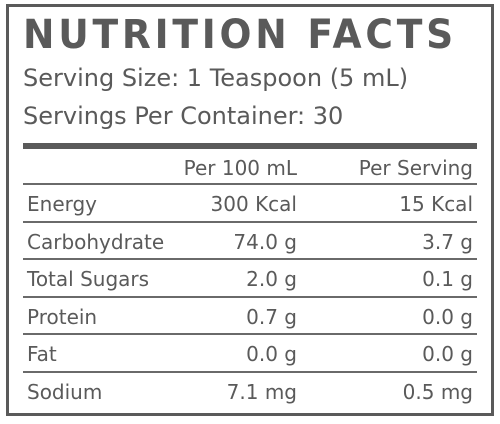  What do you see at coordinates (183, 116) in the screenshot?
I see `servings-per-container: Servings Per Container: 30` at bounding box center [183, 116].